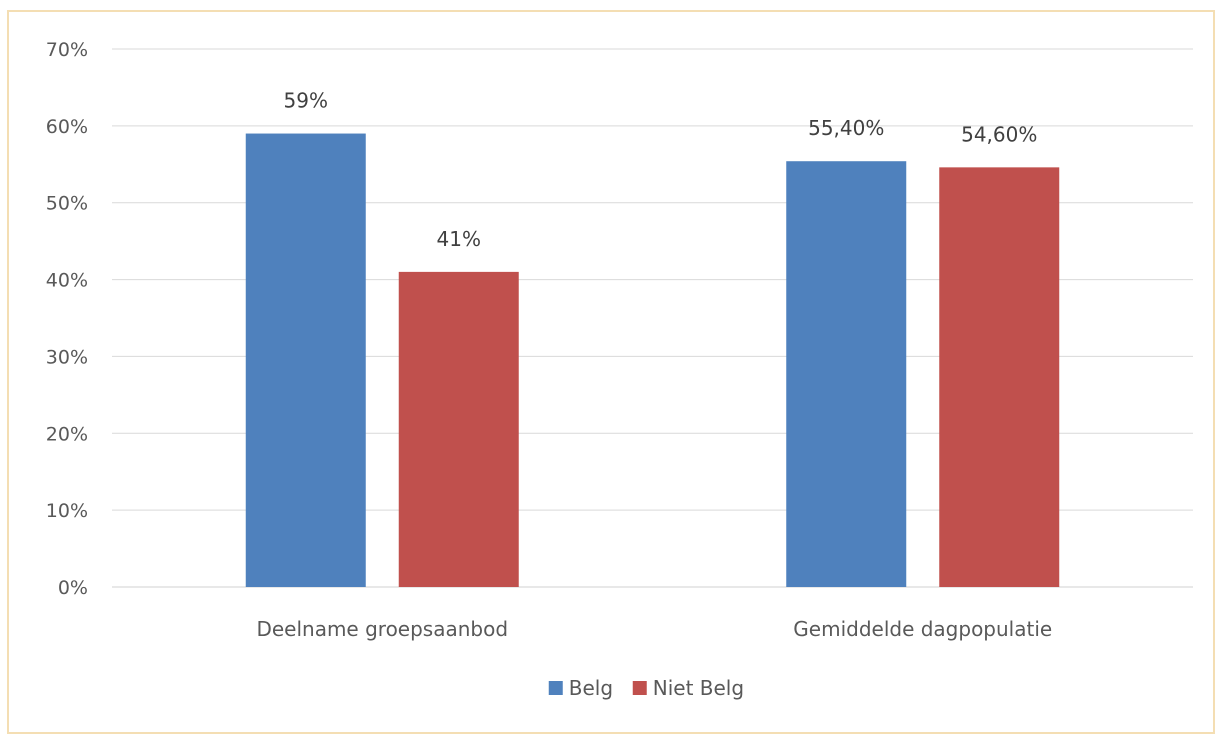 This screenshot has height=738, width=1219. Describe the element at coordinates (698, 688) in the screenshot. I see `legend-label: Niet Belg` at that location.